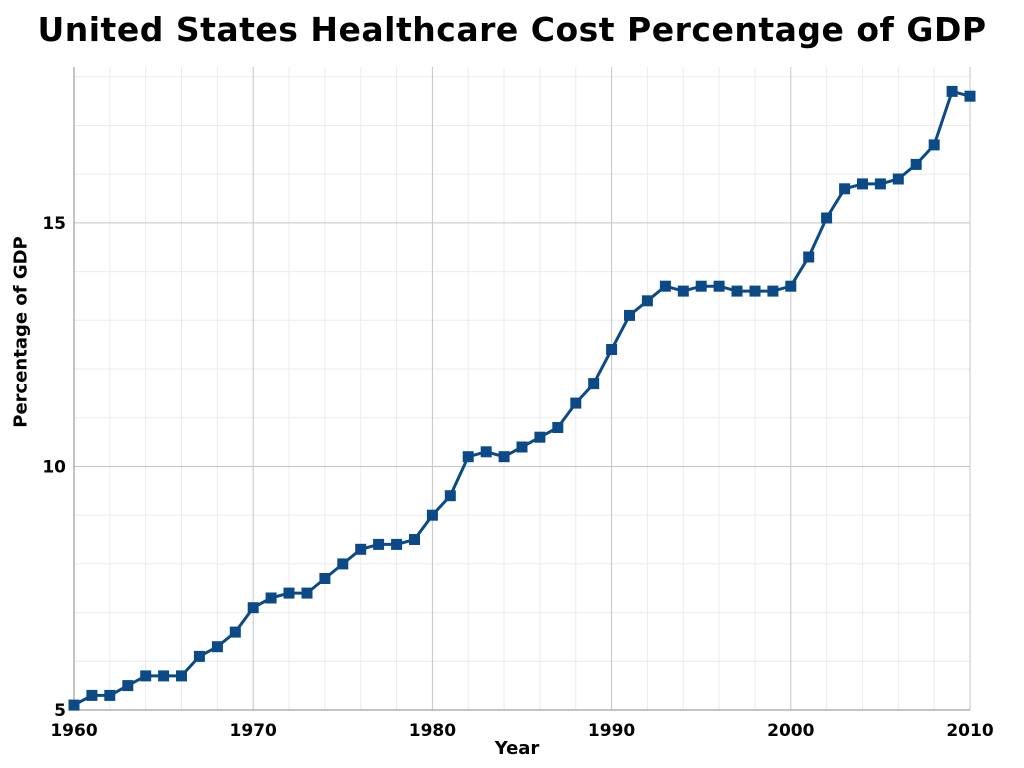 This screenshot has width=1024, height=768. I want to click on x-tick-label: 2000, so click(790, 731).